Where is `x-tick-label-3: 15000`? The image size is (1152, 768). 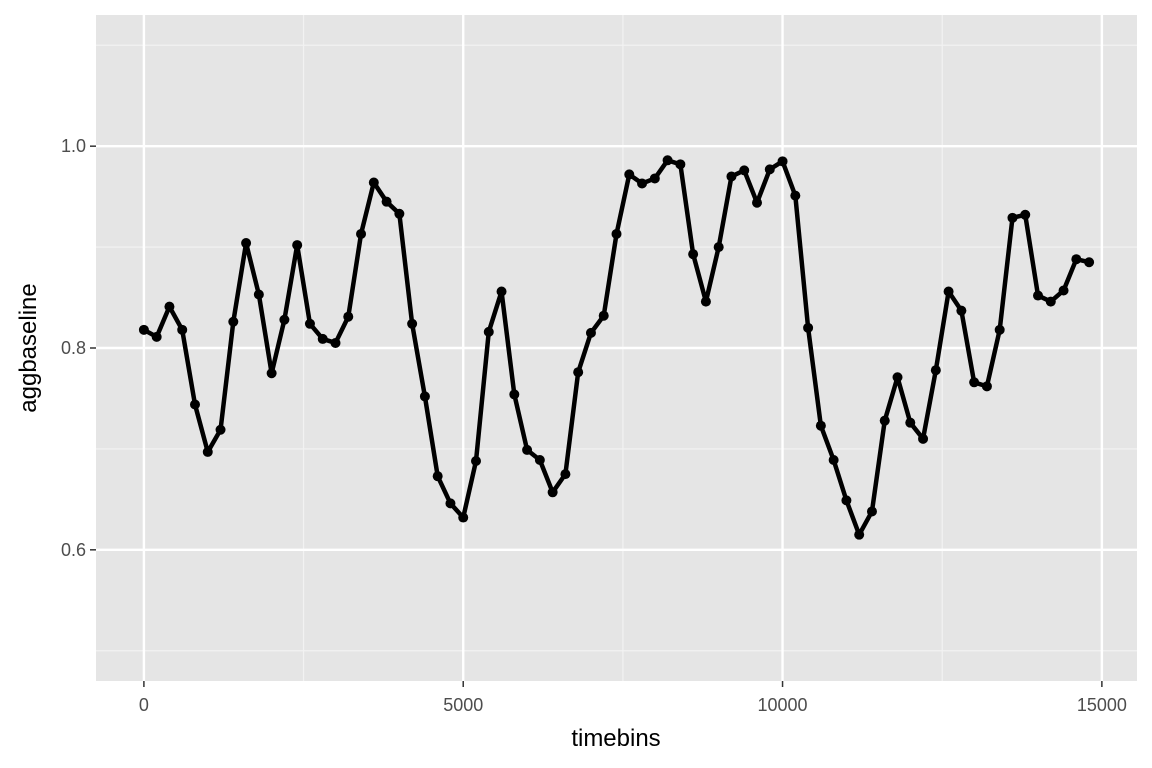
x-tick-label-3: 15000 is located at coordinates (1102, 705).